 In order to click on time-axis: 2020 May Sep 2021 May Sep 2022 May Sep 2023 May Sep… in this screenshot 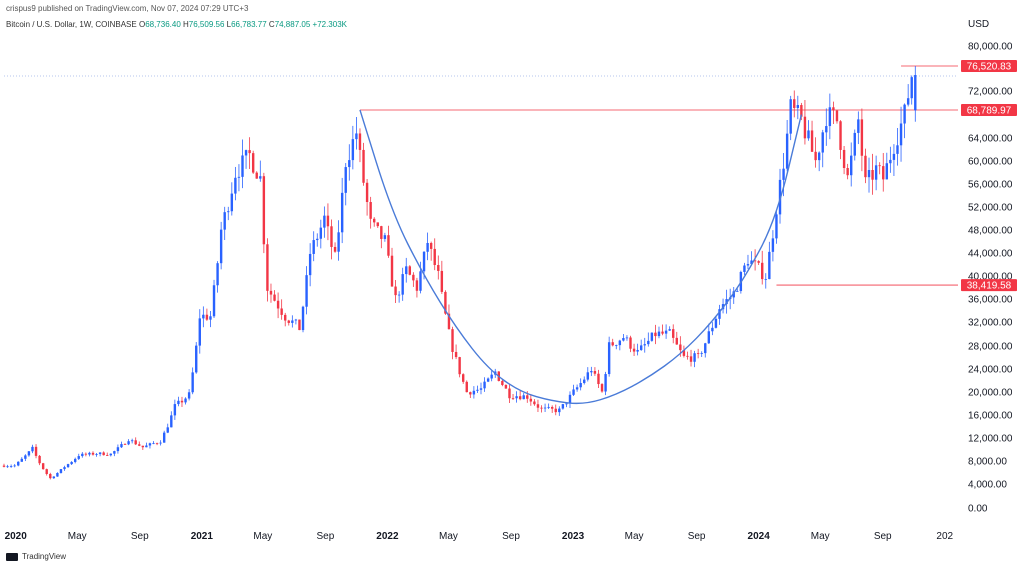, I will do `click(479, 536)`.